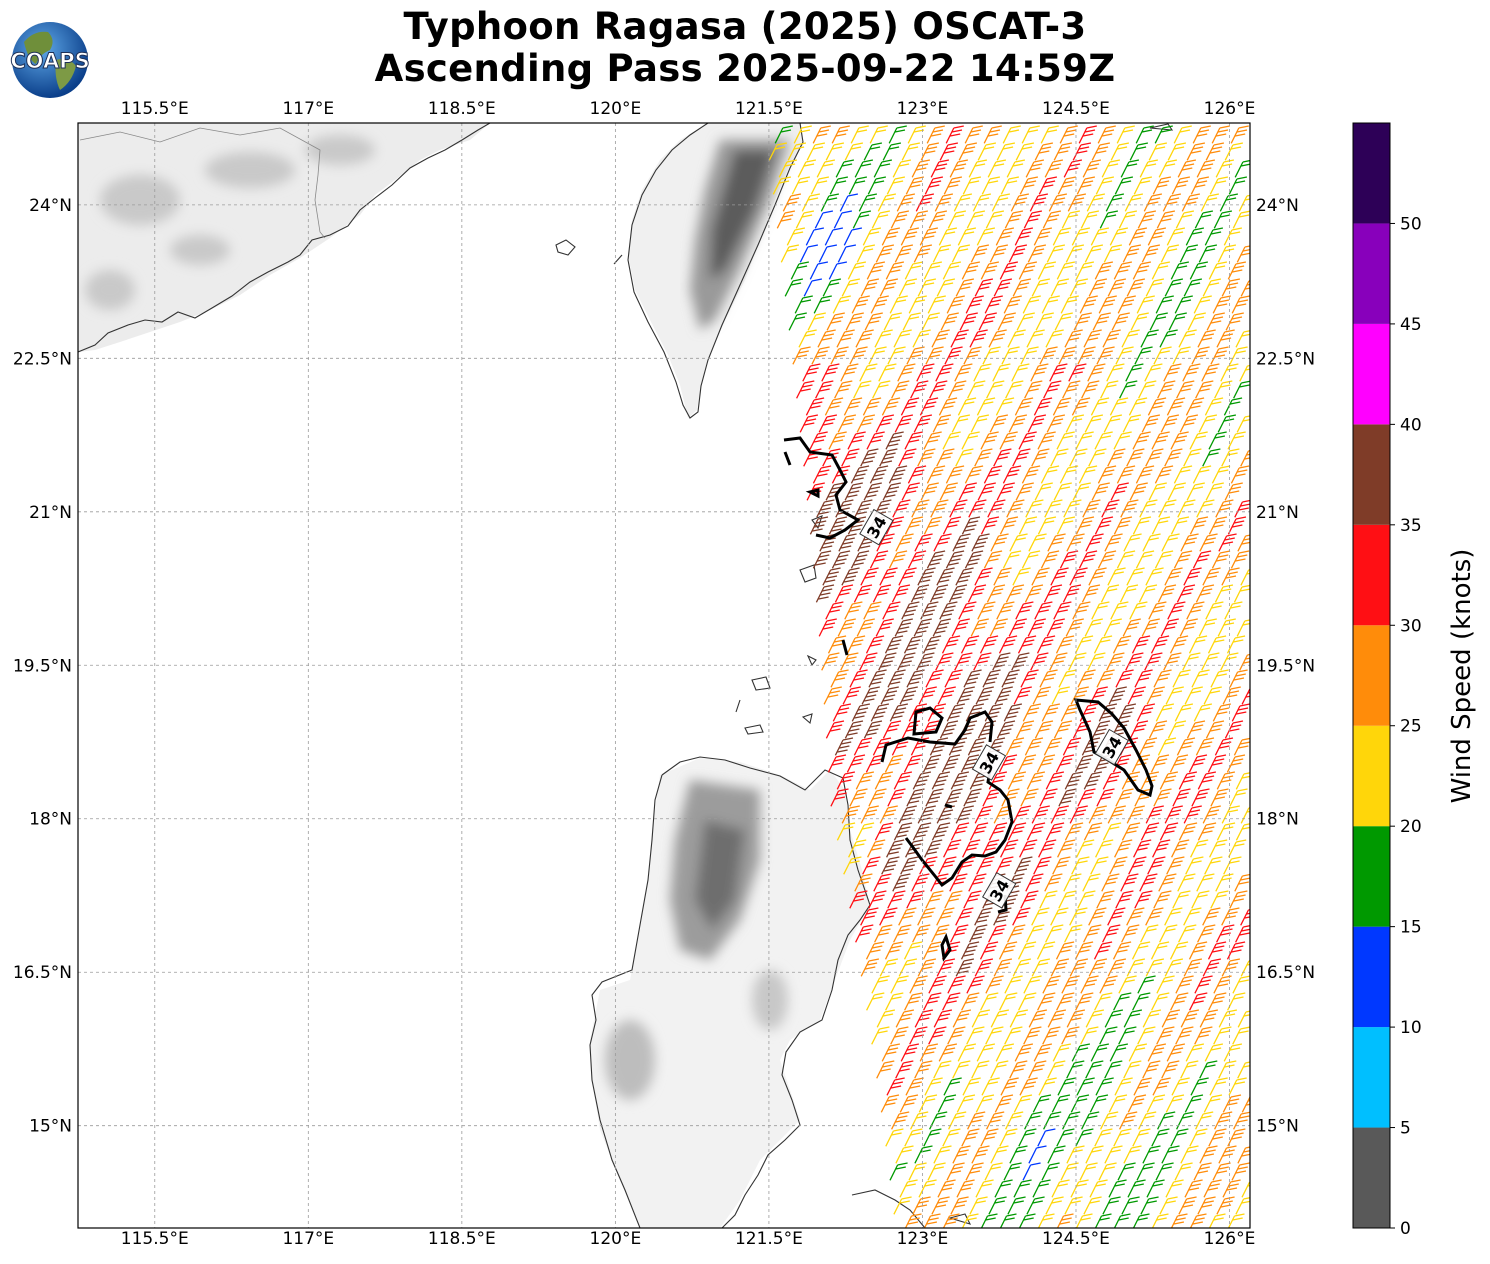 This screenshot has width=1490, height=1264. Describe the element at coordinates (1411, 224) in the screenshot. I see `colorbar-tick-label: 50` at that location.